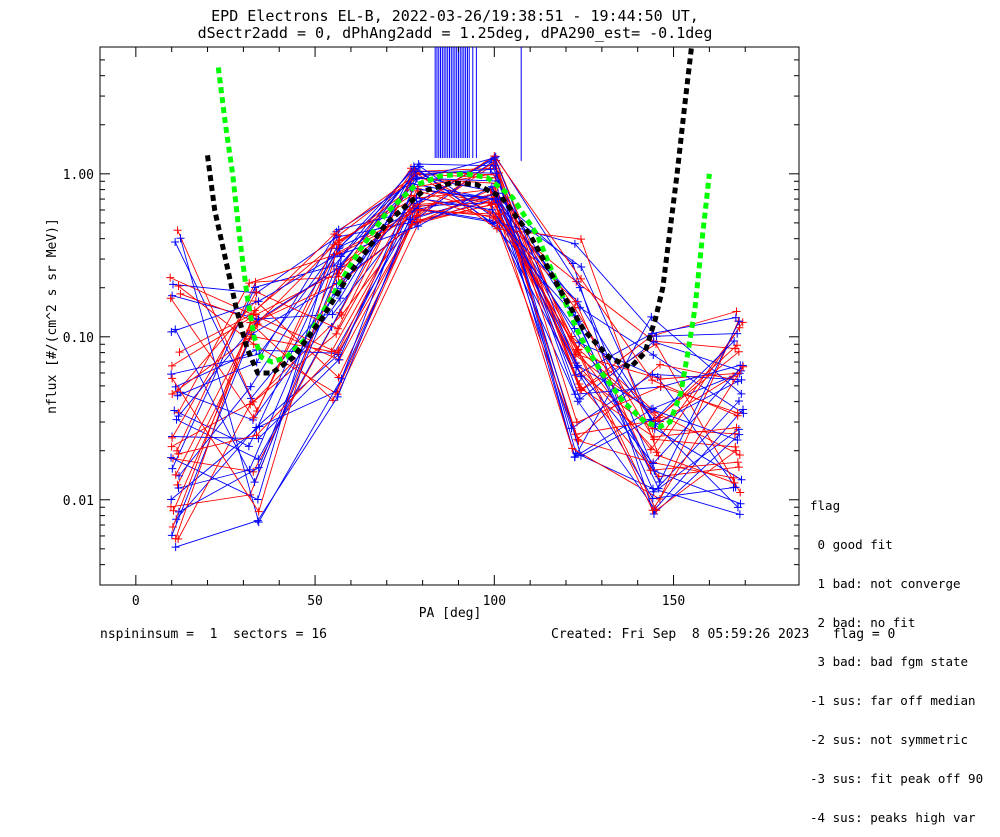  I want to click on y-tick-label: 1.00, so click(78, 175).